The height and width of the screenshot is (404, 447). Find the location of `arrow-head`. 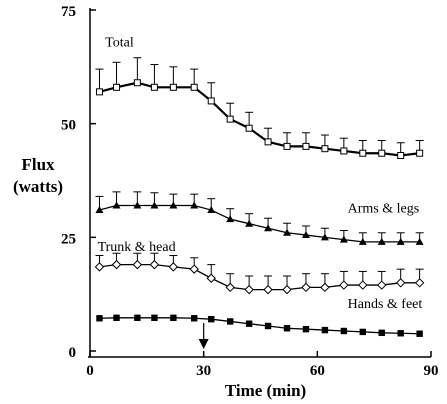

arrow-head is located at coordinates (203, 344).